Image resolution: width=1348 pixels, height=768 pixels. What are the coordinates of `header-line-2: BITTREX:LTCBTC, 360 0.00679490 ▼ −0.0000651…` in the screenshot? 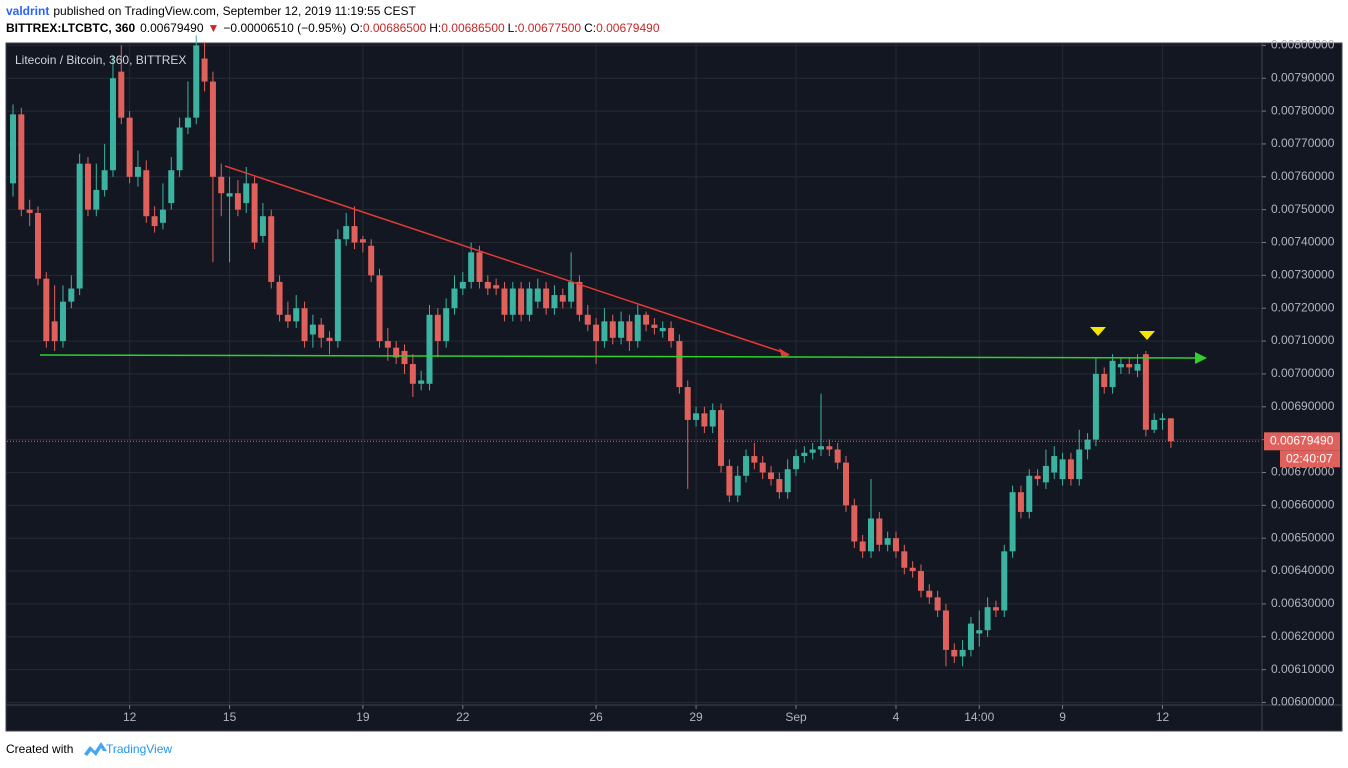 It's located at (333, 28).